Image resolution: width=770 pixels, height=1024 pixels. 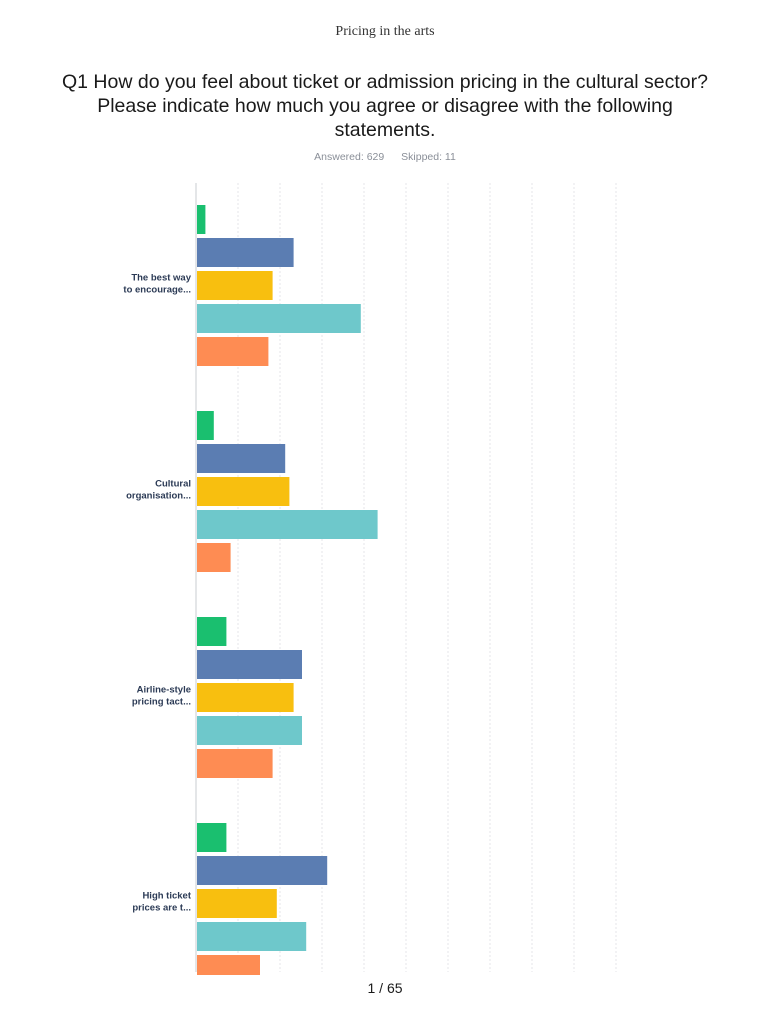 I want to click on skipped-count: Skipped: 11, so click(x=428, y=157).